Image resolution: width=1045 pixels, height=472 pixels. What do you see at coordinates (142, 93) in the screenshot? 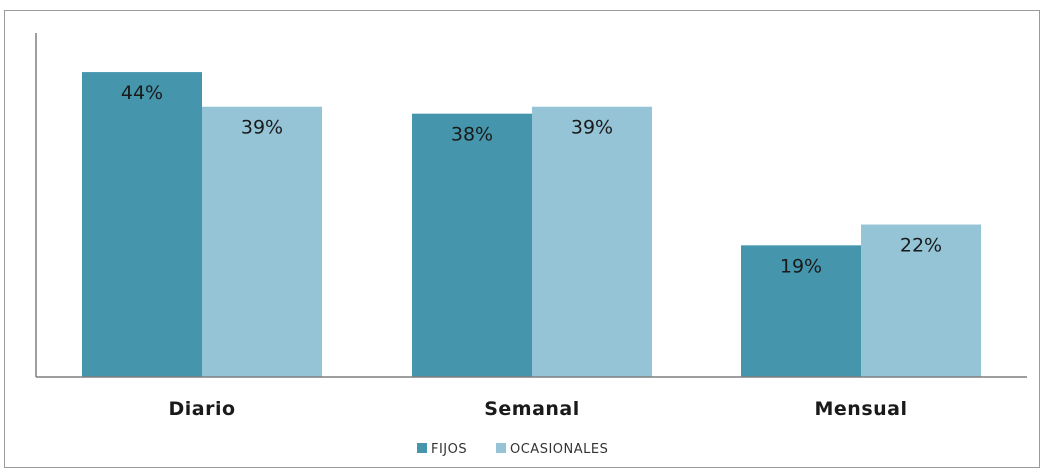
I see `data-label-fijos-diario: 44%` at bounding box center [142, 93].